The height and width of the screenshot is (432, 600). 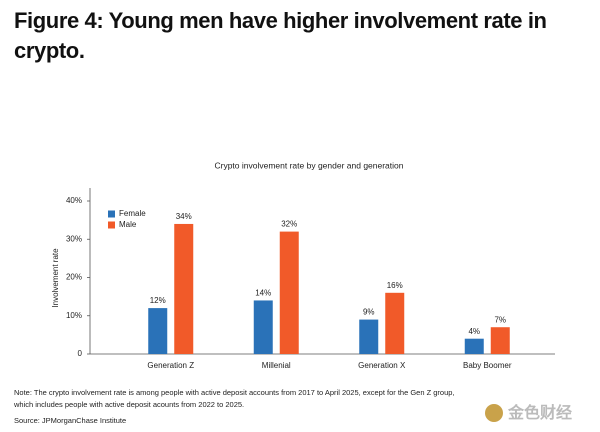 What do you see at coordinates (276, 365) in the screenshot?
I see `x-tick-label: Millenial` at bounding box center [276, 365].